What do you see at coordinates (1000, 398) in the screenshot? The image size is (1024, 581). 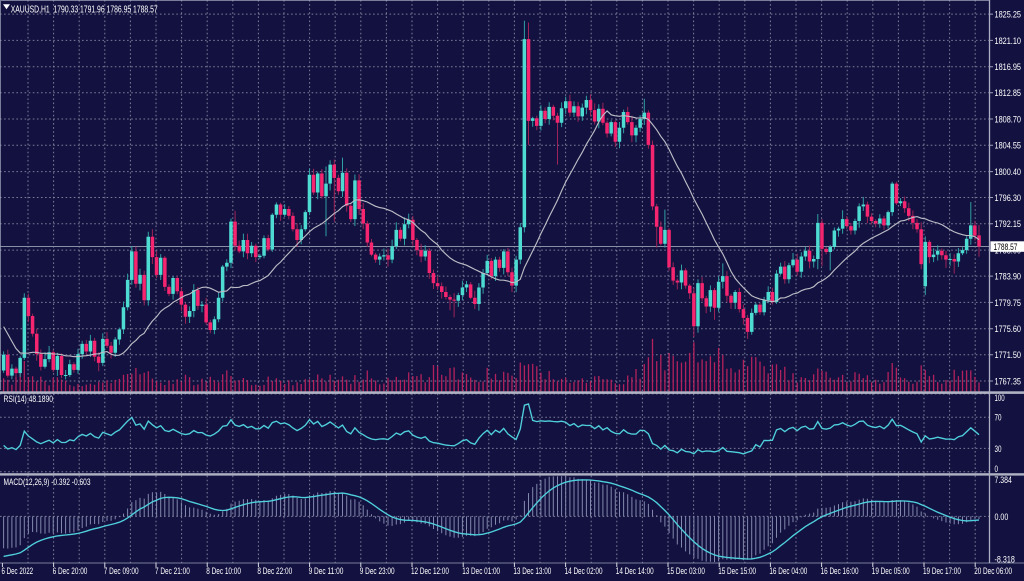 I see `svg-text: 100` at bounding box center [1000, 398].